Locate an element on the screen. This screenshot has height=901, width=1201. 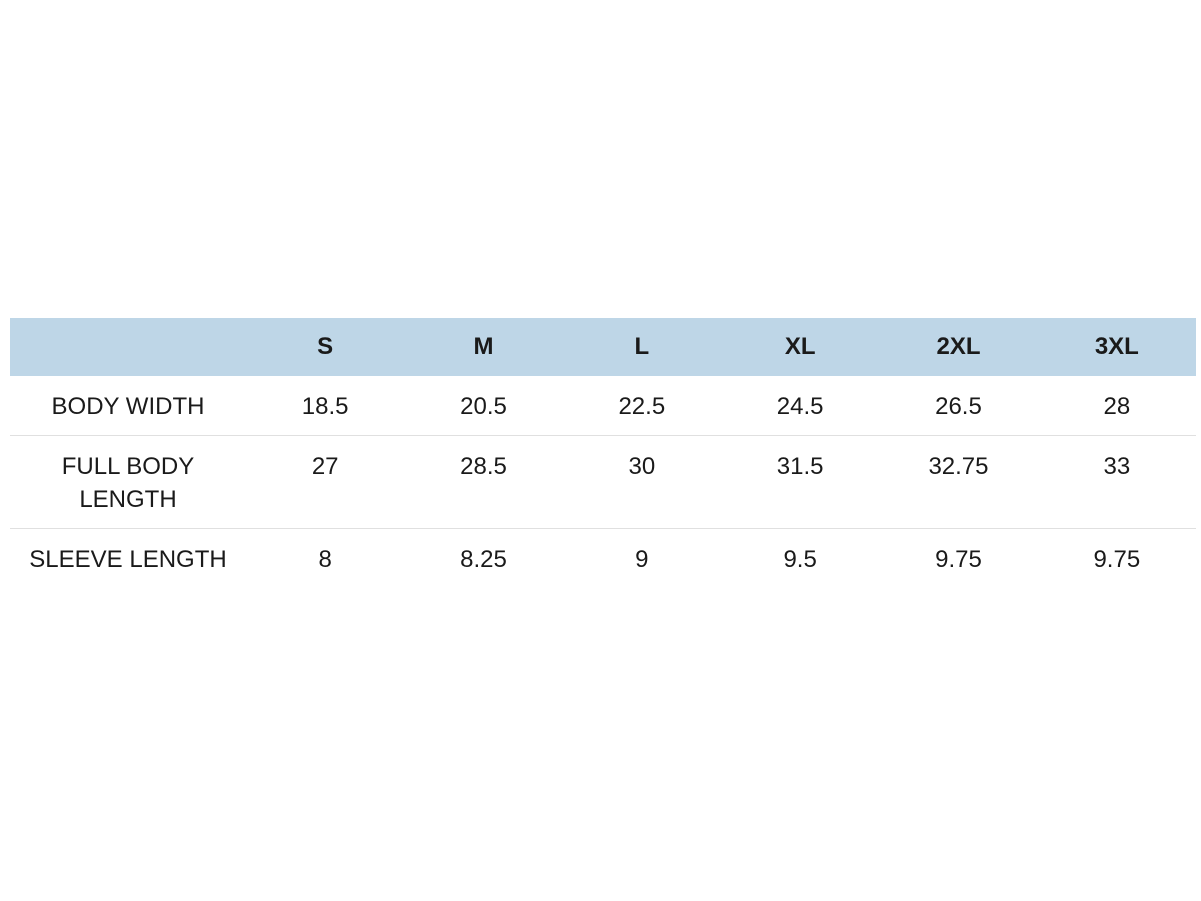
measure-row: FULL BODY LENGTH 27 28.5 30 31.5 32.75 33 is located at coordinates (603, 482).